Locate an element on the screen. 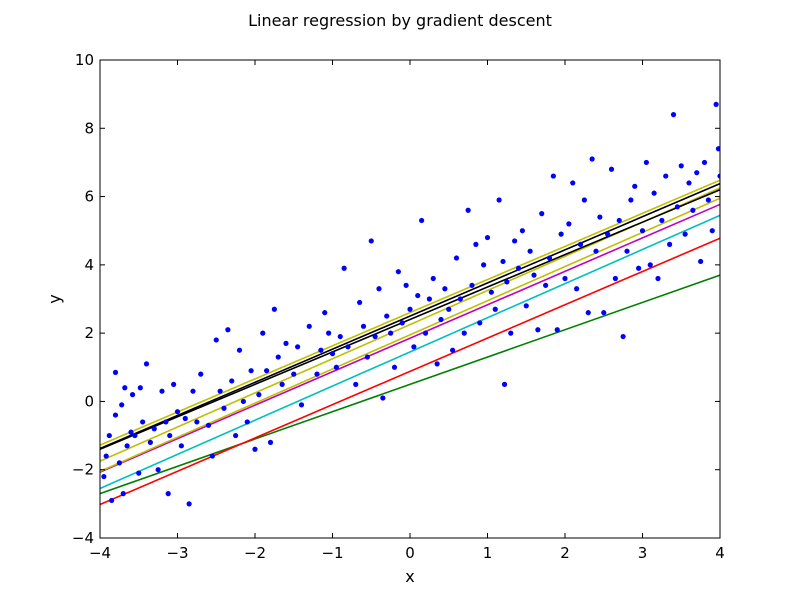  x-tick-label: −1 is located at coordinates (332, 553).